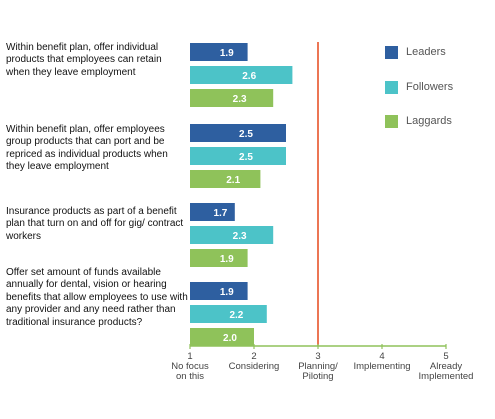 Image resolution: width=495 pixels, height=419 pixels. I want to click on x-tick-number: 5, so click(445, 356).